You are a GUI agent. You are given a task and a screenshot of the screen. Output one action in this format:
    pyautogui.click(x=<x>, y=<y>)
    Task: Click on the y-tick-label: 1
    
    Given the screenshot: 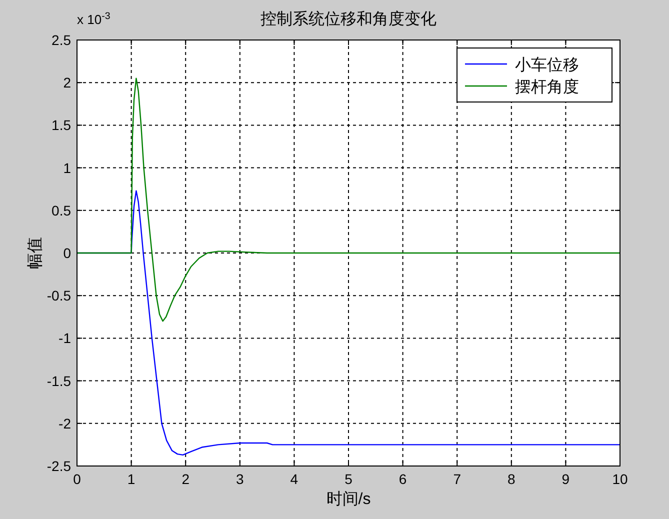 What is the action you would take?
    pyautogui.click(x=67, y=168)
    